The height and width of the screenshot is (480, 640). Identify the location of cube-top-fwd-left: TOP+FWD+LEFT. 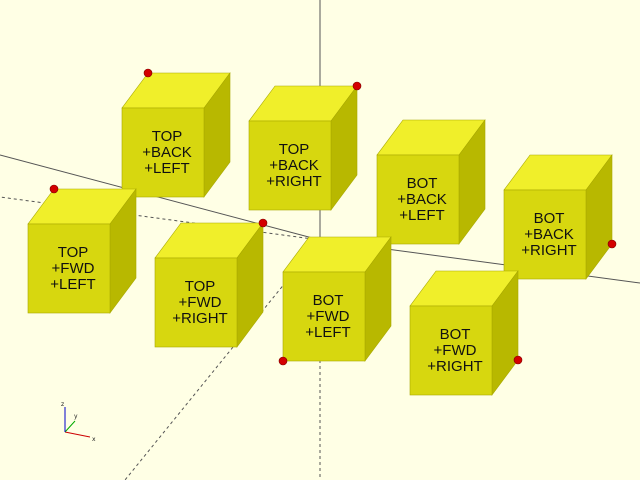
(82, 249).